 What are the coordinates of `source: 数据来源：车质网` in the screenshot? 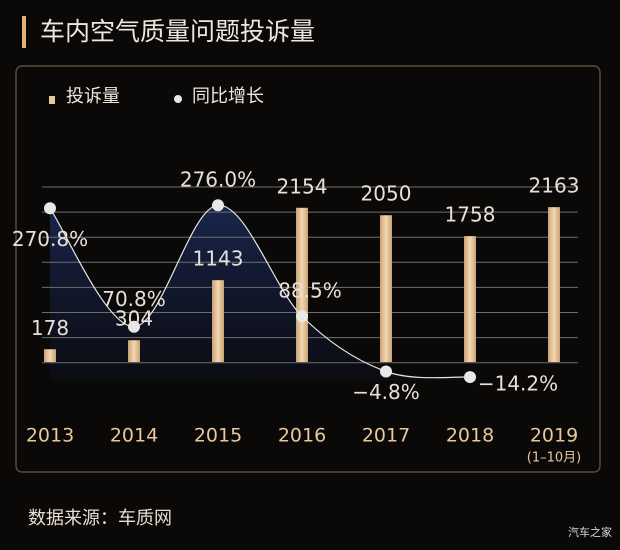 It's located at (100, 518).